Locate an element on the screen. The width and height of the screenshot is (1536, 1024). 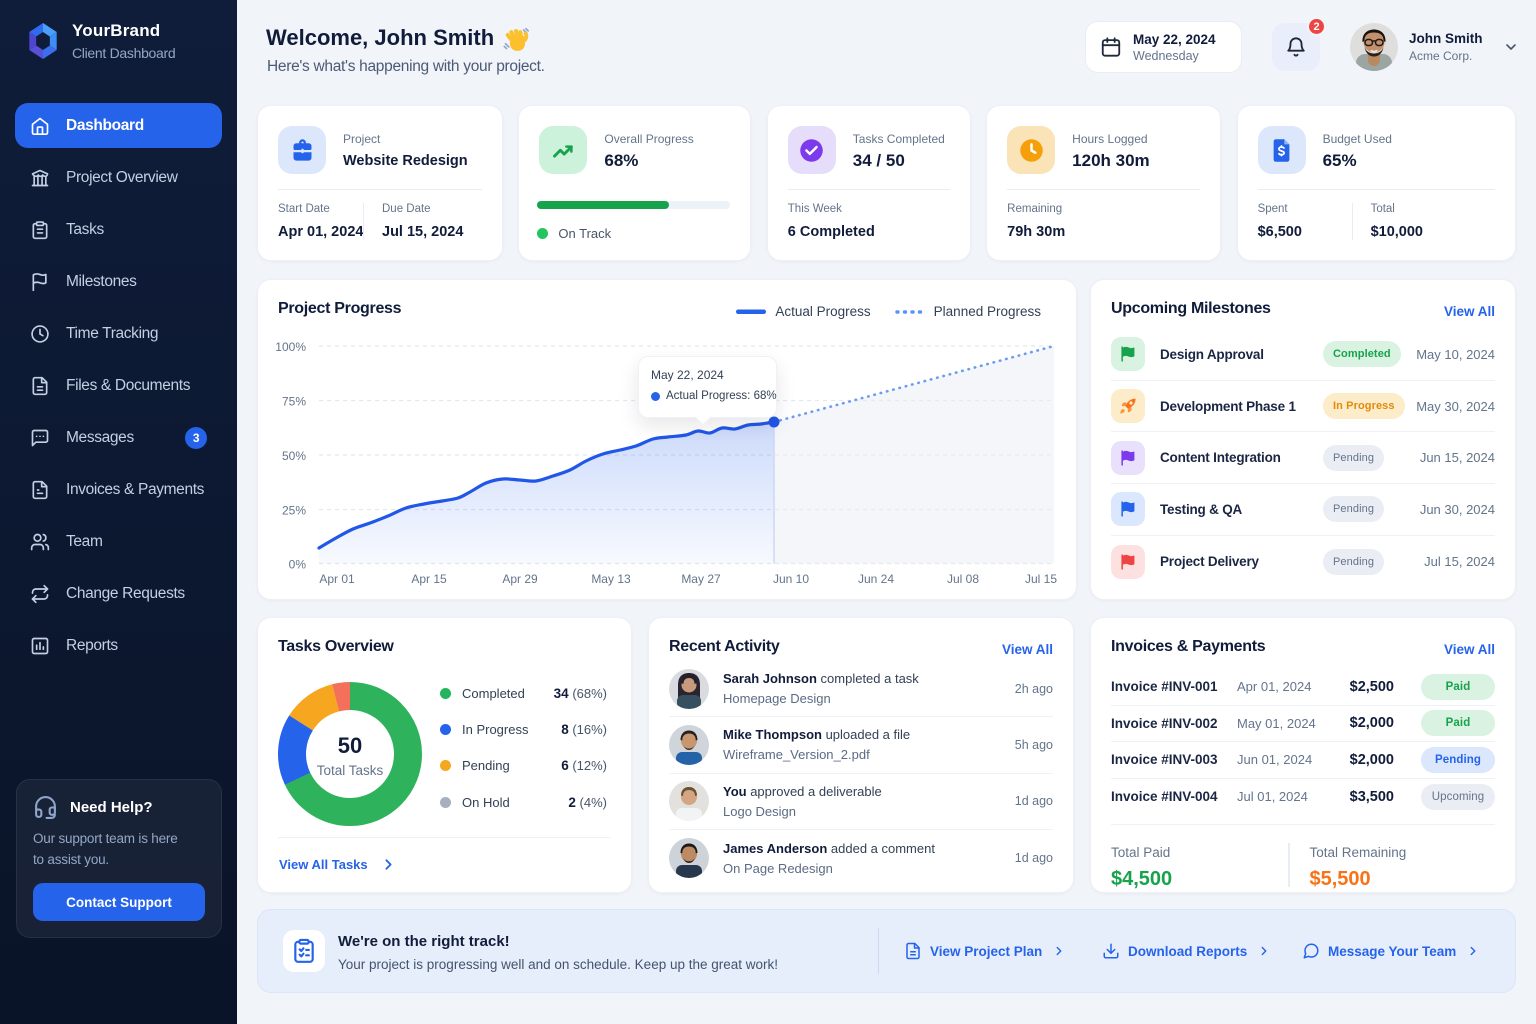
svg-text: 50% is located at coordinates (294, 456).